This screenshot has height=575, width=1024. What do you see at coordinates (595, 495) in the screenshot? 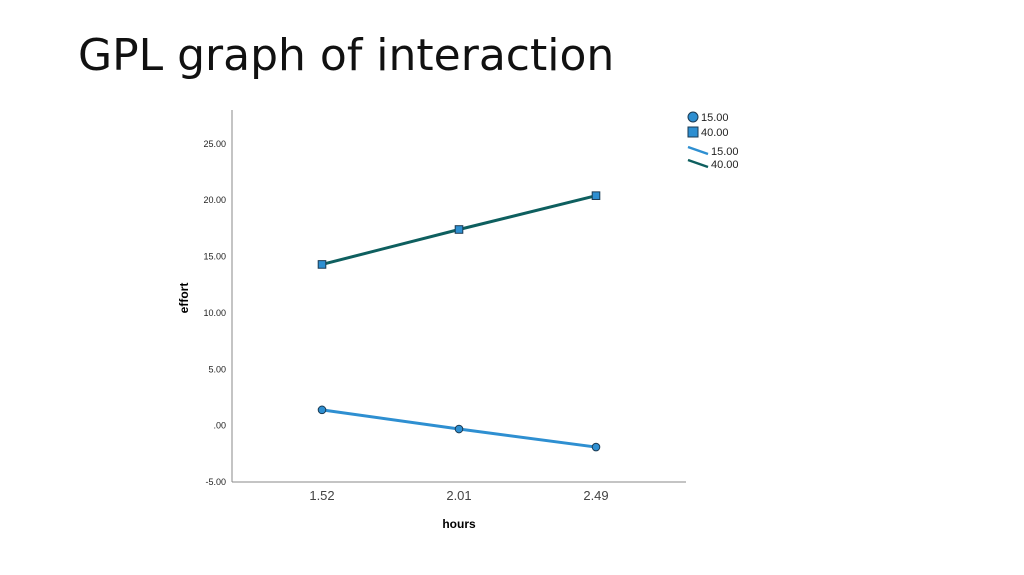
I see `x-tick-label: 2.49` at bounding box center [595, 495].